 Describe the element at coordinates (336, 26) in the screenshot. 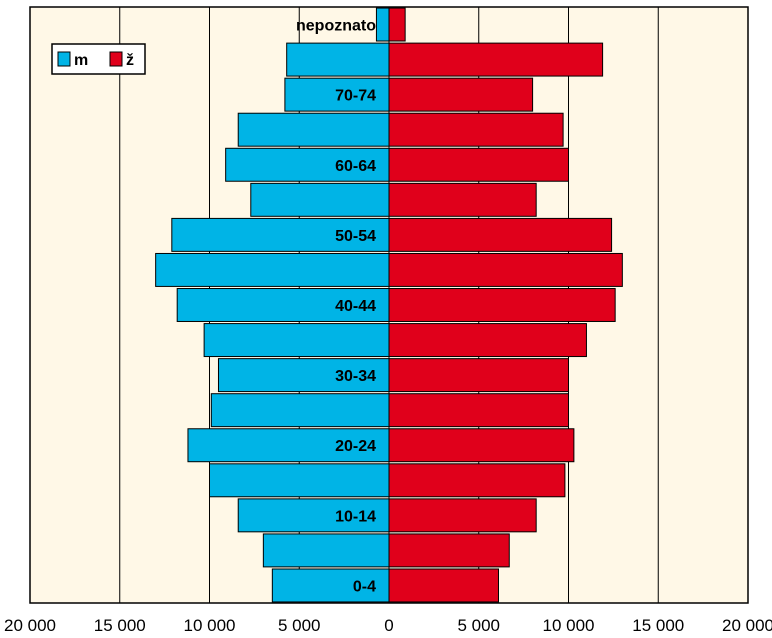

I see `category-label: nepoznato` at that location.